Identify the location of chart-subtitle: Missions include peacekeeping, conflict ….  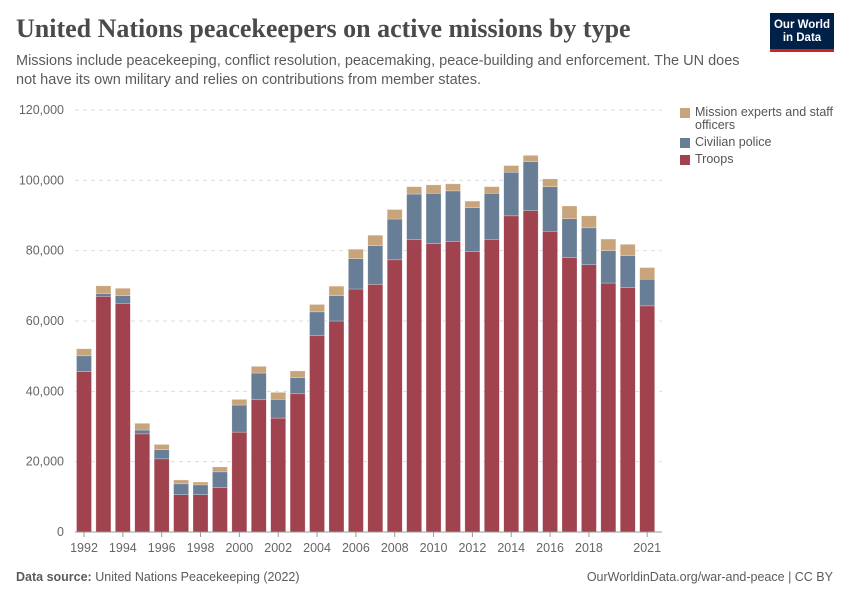
(378, 70).